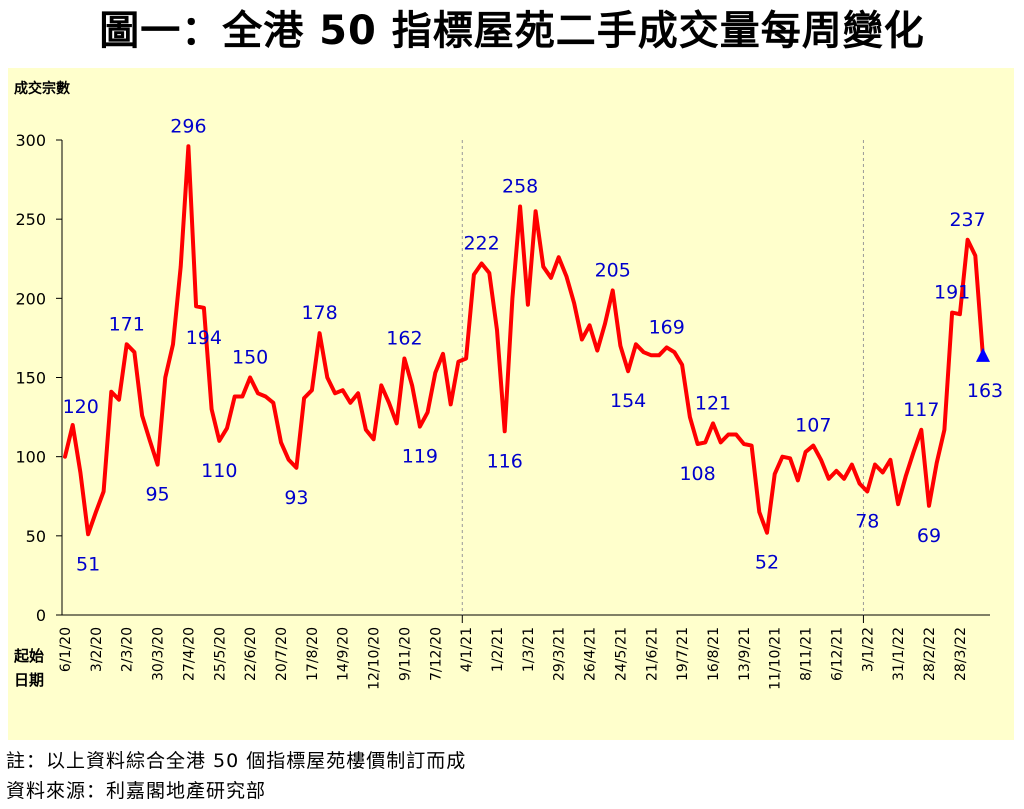  I want to click on x-tick-label: 8/11/21, so click(807, 654).